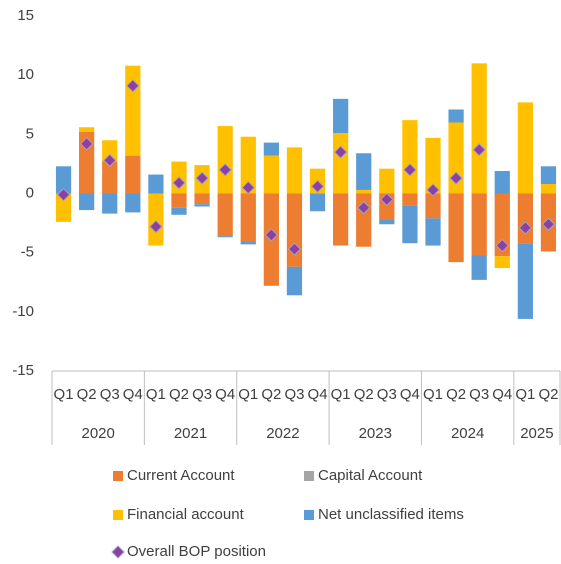 This screenshot has height=564, width=561. What do you see at coordinates (30, 133) in the screenshot?
I see `y-tick-label: 5` at bounding box center [30, 133].